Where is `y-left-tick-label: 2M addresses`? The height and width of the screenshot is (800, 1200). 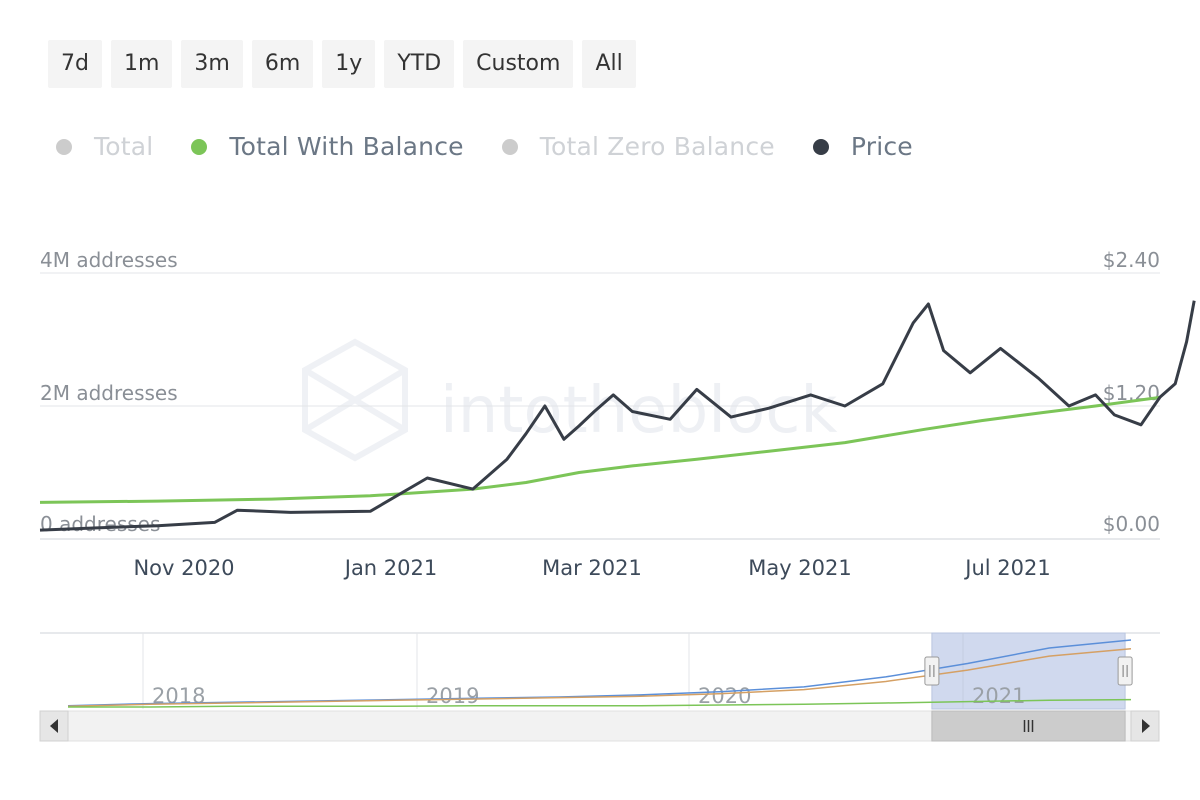
y-left-tick-label: 2M addresses is located at coordinates (109, 393).